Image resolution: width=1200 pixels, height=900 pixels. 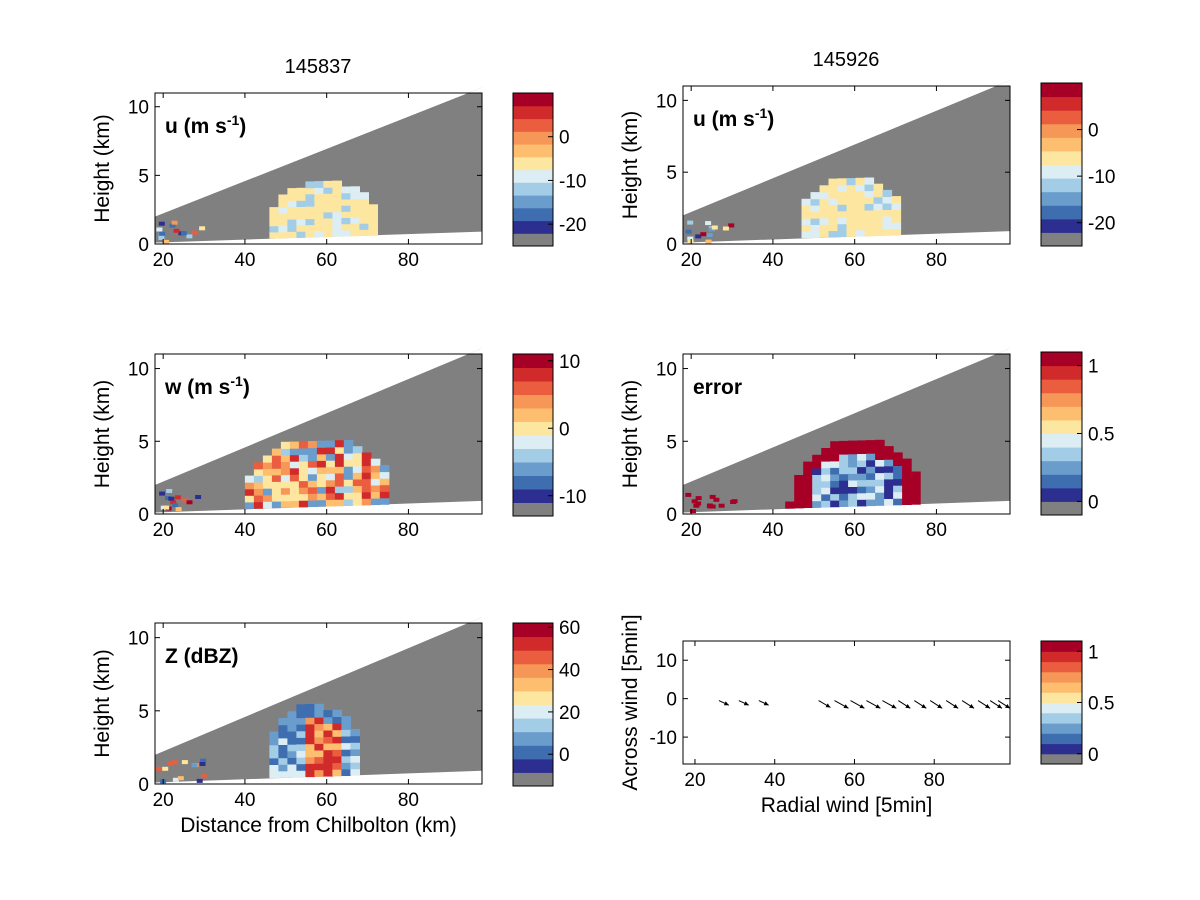 I want to click on panel-w-145837: w (m s-1) 20 40 60 80 0 5 10 Height (km) 10 0 -10, so click(x=338, y=444).